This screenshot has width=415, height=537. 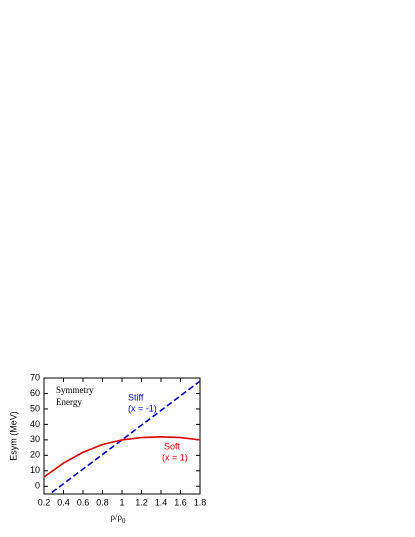 I want to click on y-tick-label: 20, so click(x=35, y=455).